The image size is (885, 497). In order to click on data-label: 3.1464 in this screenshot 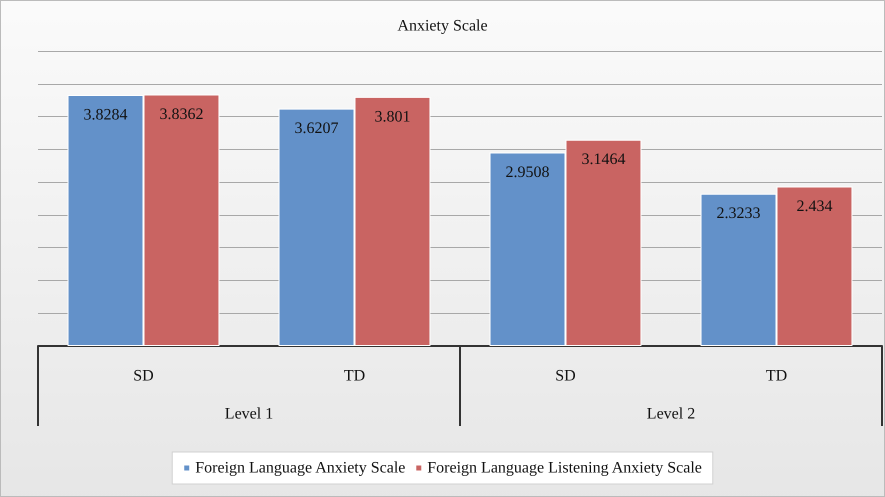, I will do `click(603, 159)`.